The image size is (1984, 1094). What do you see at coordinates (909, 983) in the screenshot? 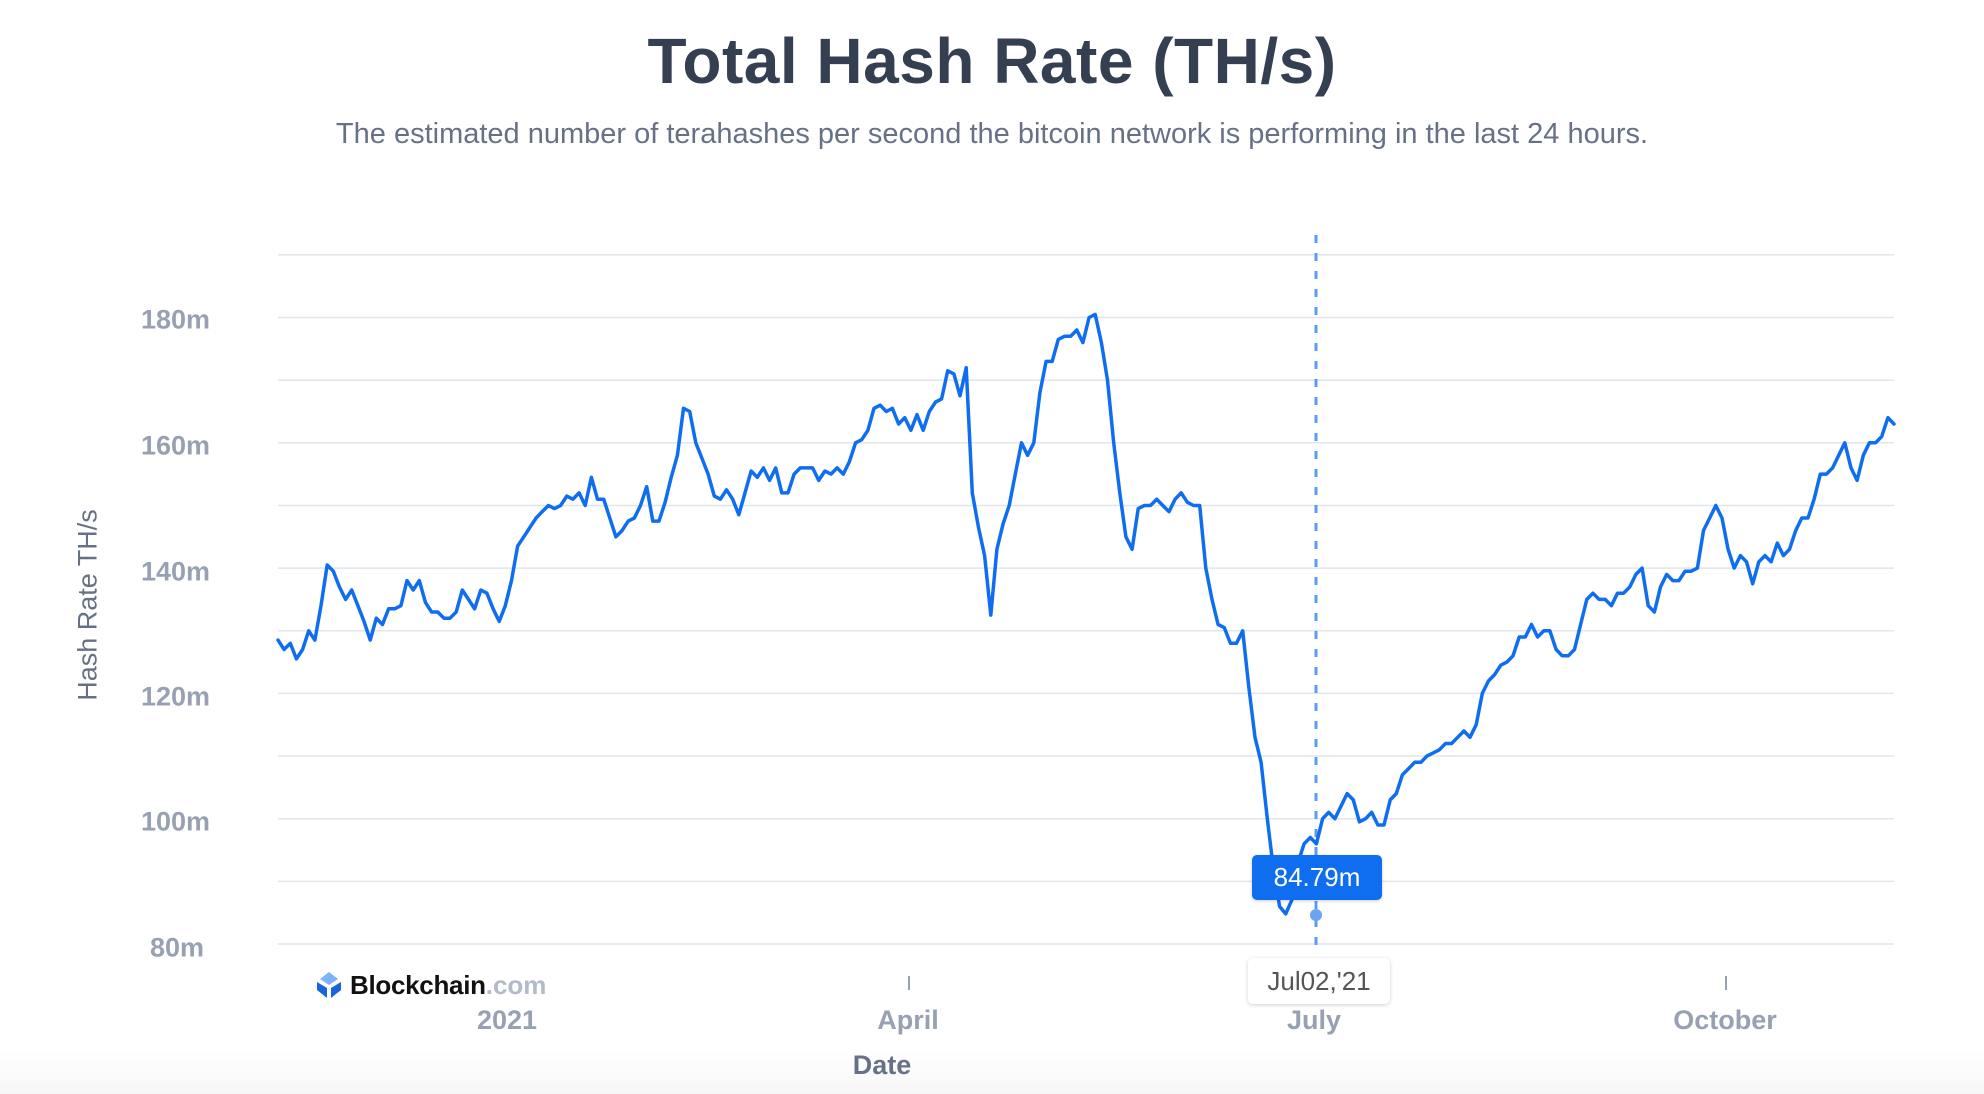
I see `x-tick-mark-april` at bounding box center [909, 983].